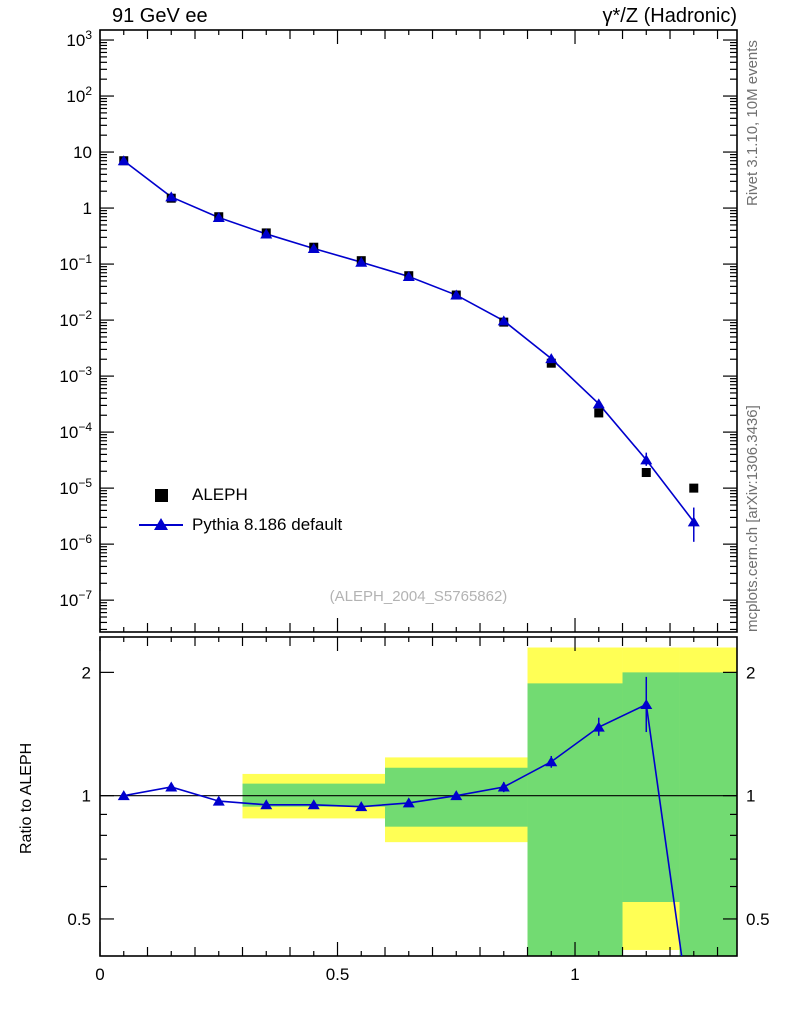 The width and height of the screenshot is (786, 1024). I want to click on y-tick-label: 10⁻⁷, so click(75, 599).